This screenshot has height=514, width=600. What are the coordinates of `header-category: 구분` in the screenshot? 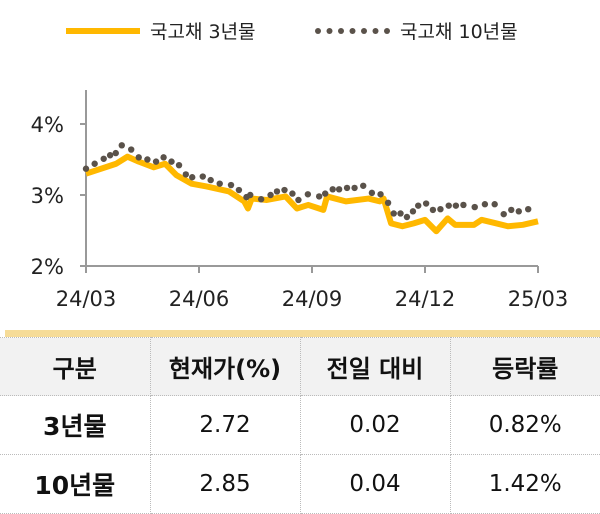 It's located at (75, 366).